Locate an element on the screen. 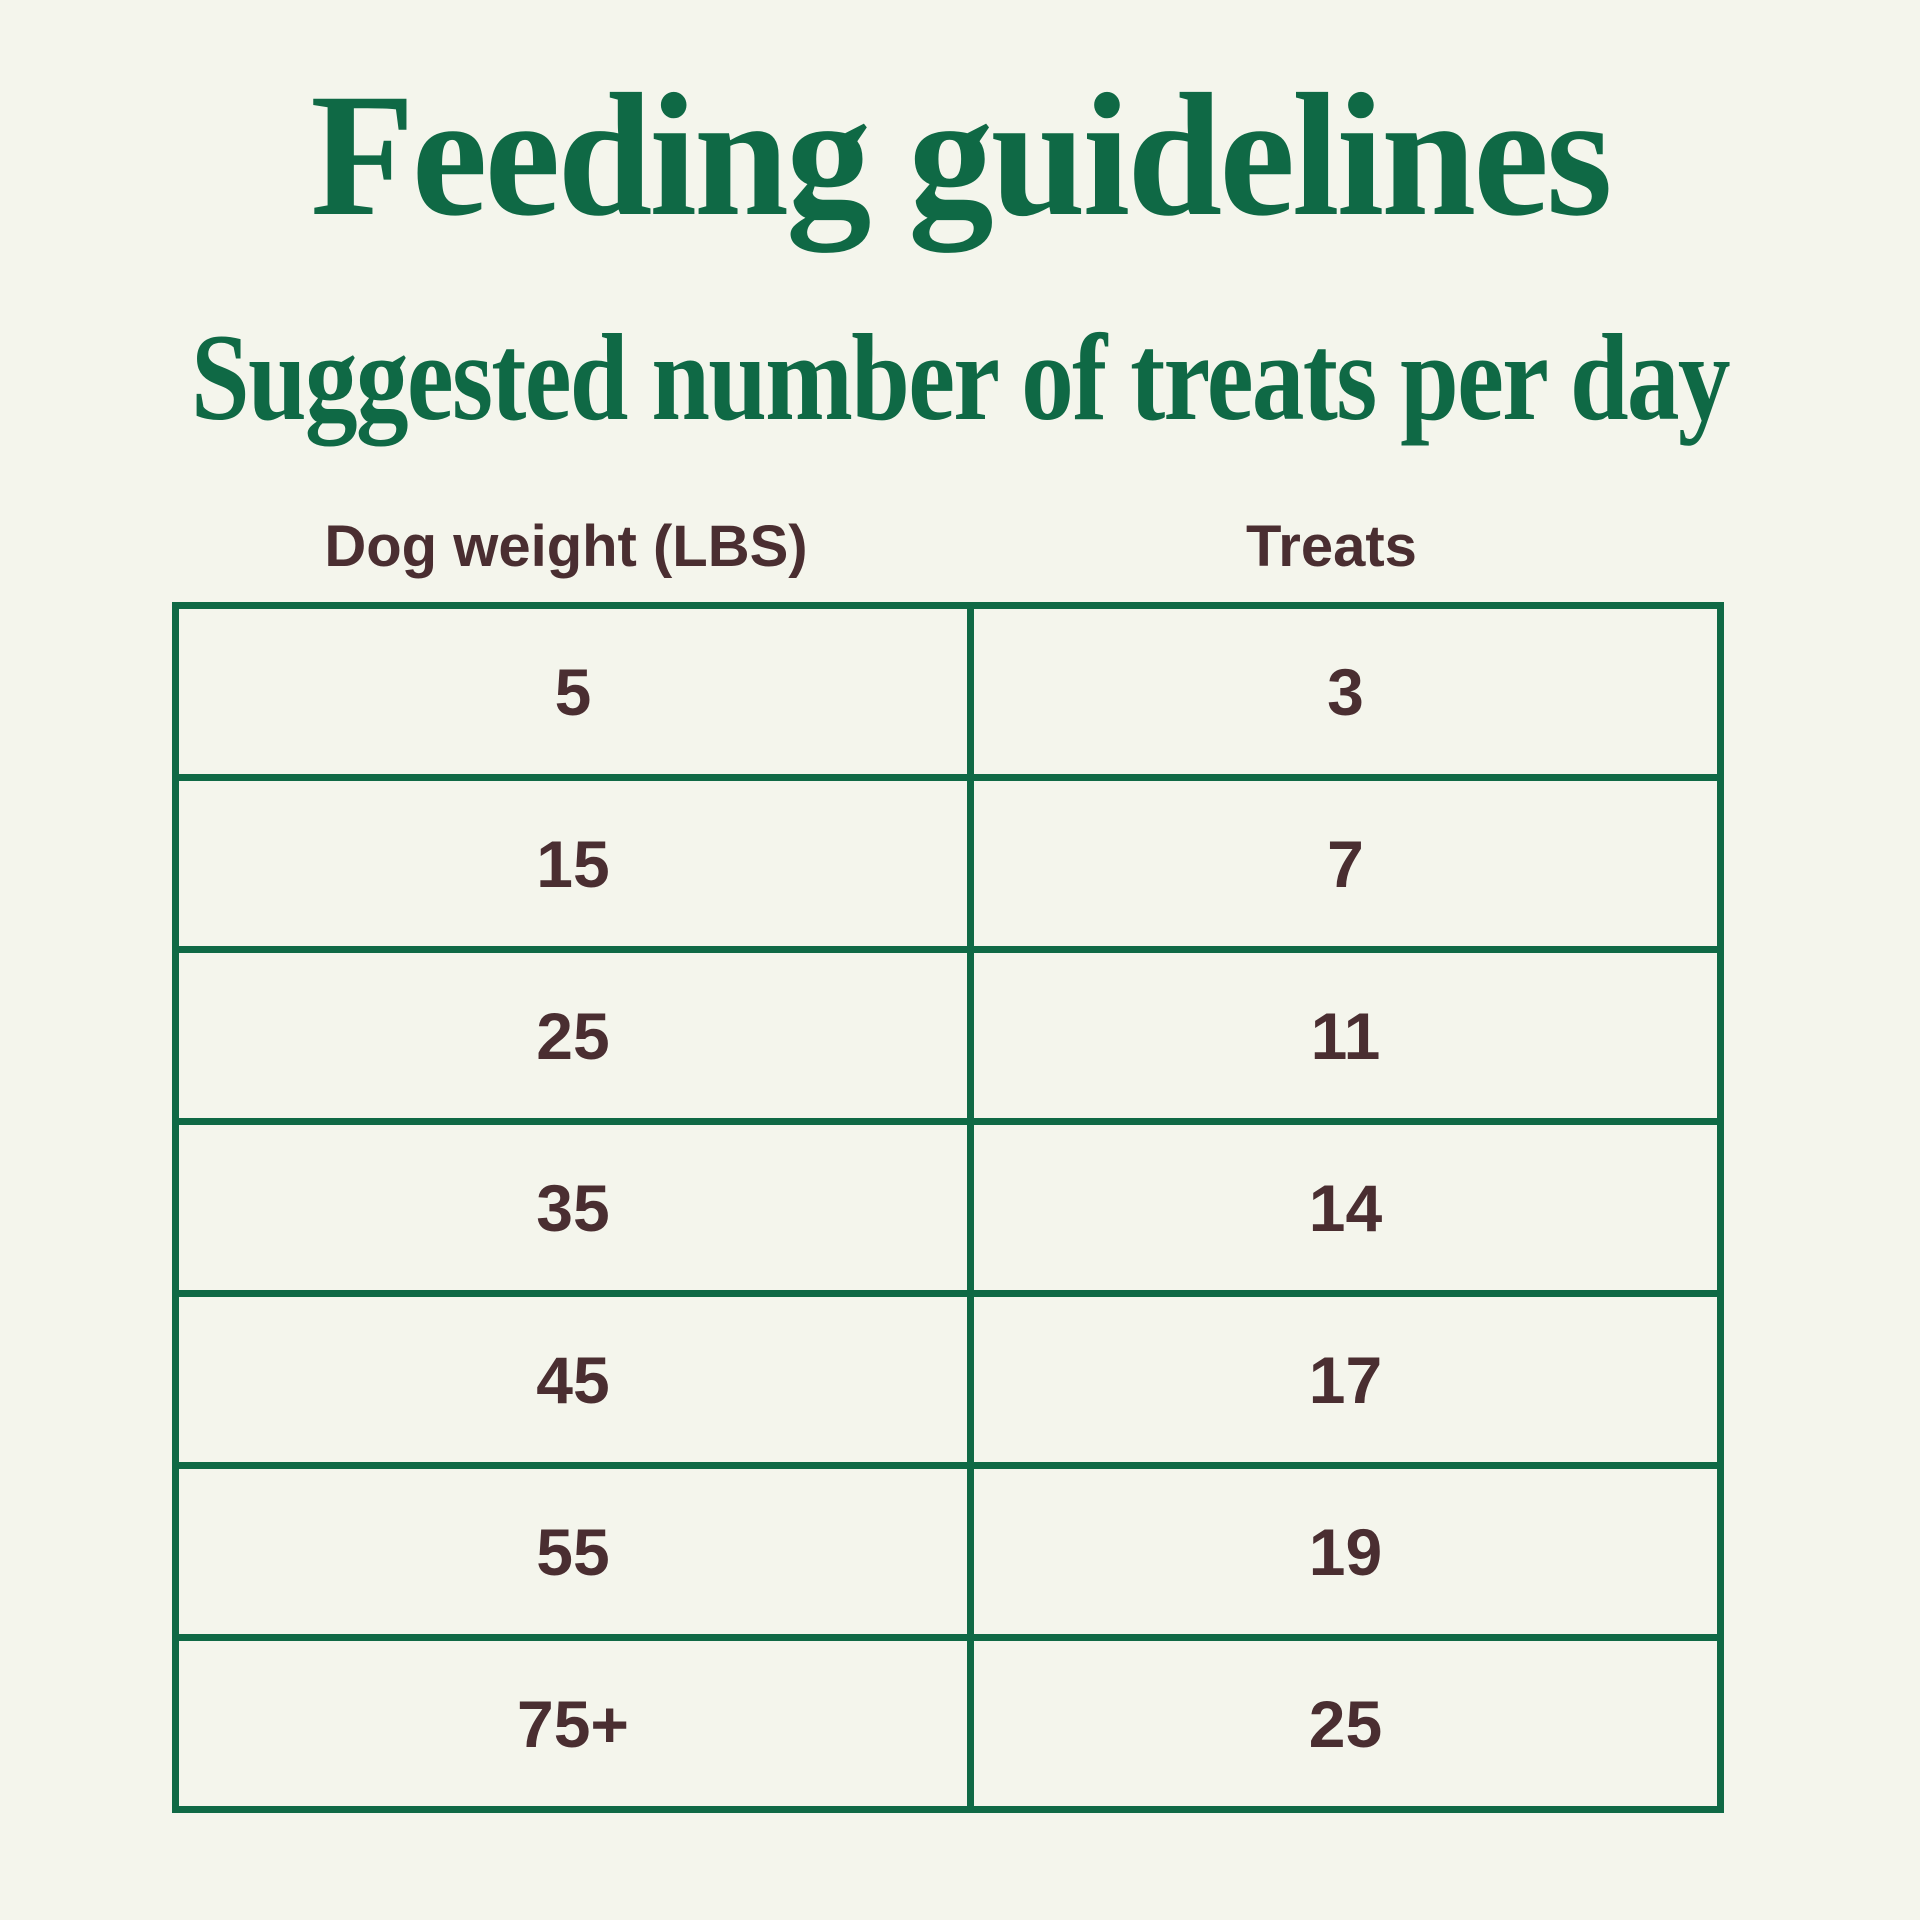 This screenshot has height=1920, width=1920. column-header-treats: Treats is located at coordinates (1331, 546).